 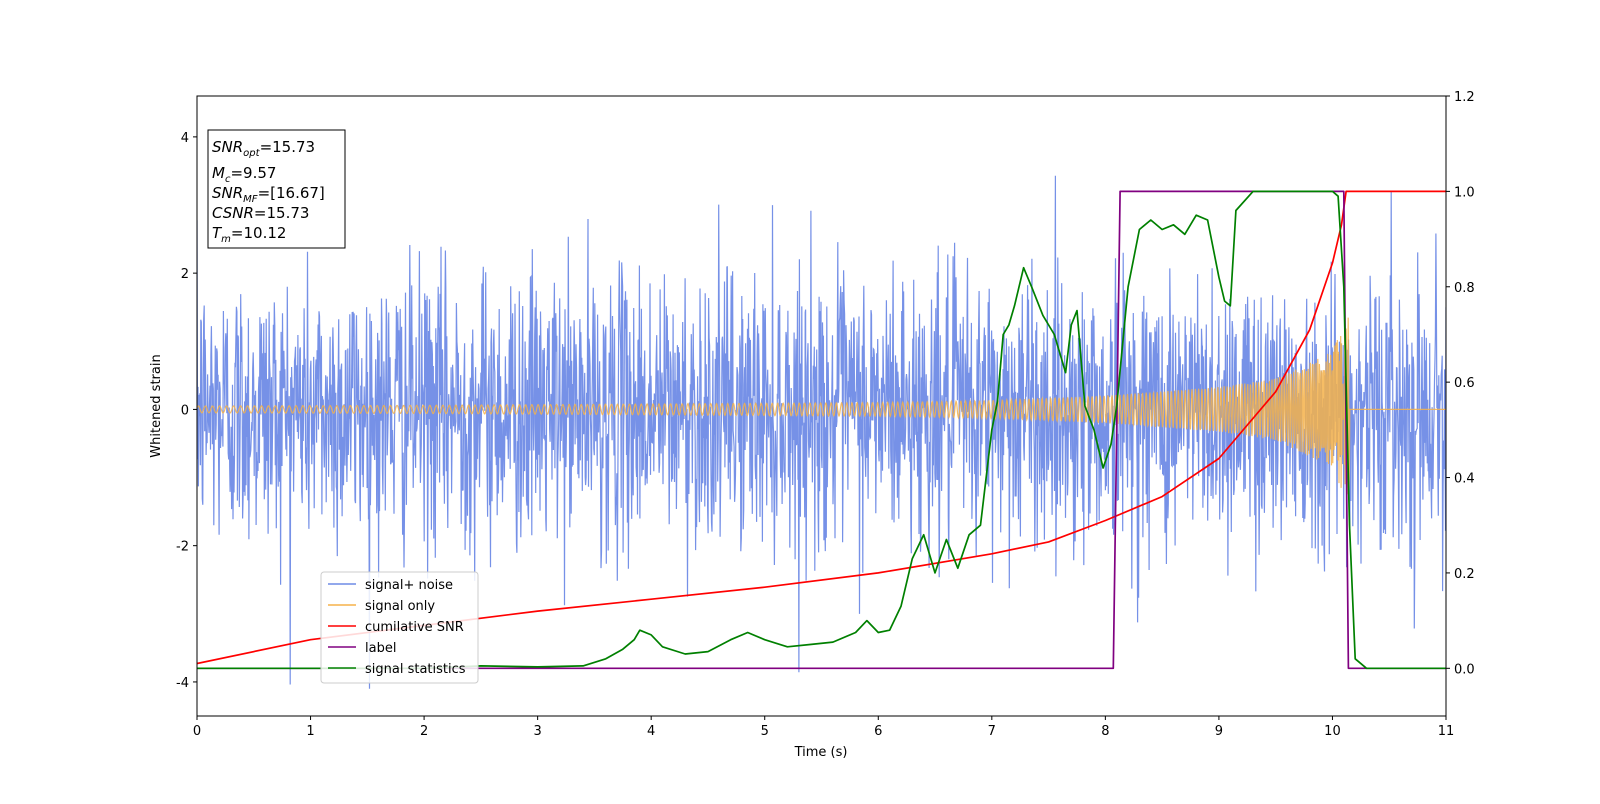 I want to click on y-right-tick-label: 0.6, so click(x=1464, y=383).